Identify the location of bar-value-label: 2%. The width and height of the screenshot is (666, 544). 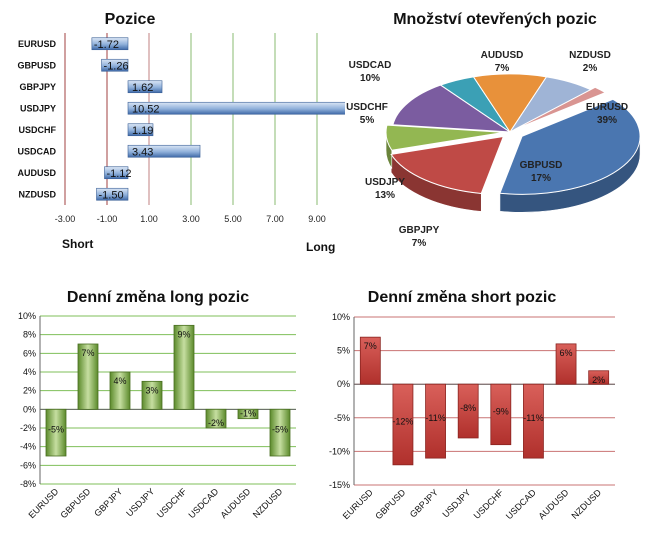
(598, 380).